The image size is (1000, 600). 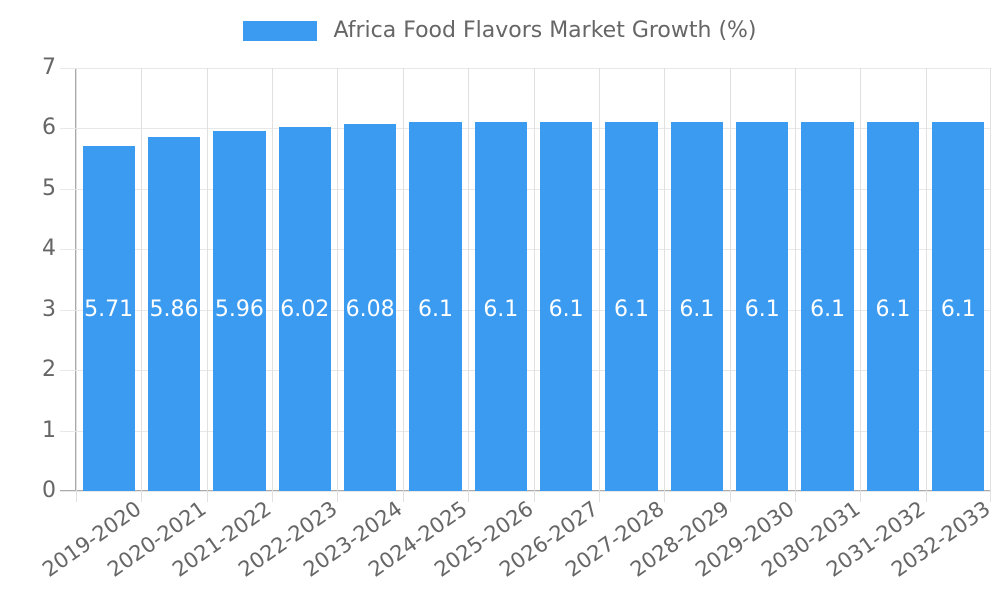 I want to click on bar: 5.96, so click(x=239, y=310).